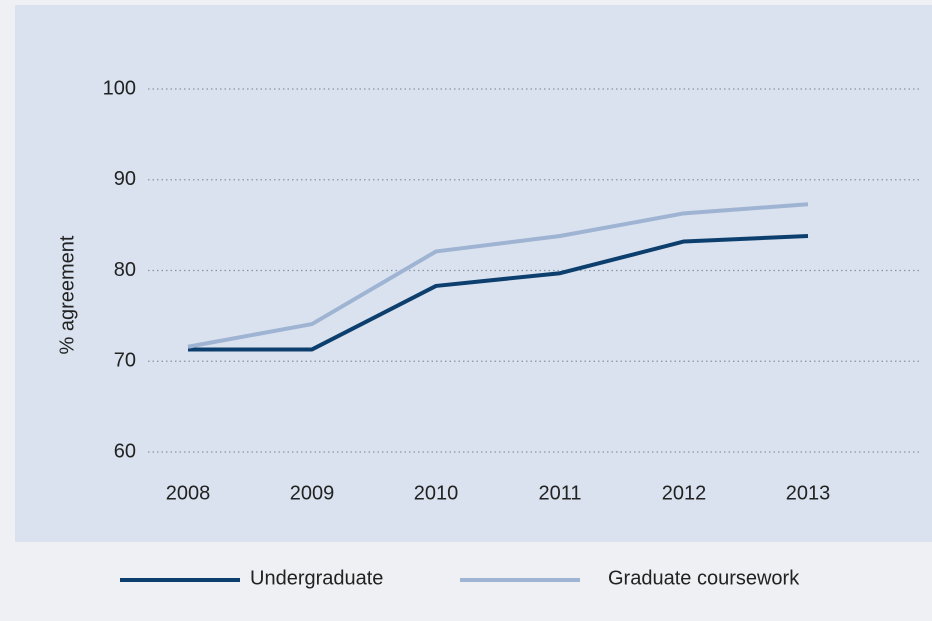 This screenshot has height=621, width=932. I want to click on y-tick-label: 70, so click(125, 361).